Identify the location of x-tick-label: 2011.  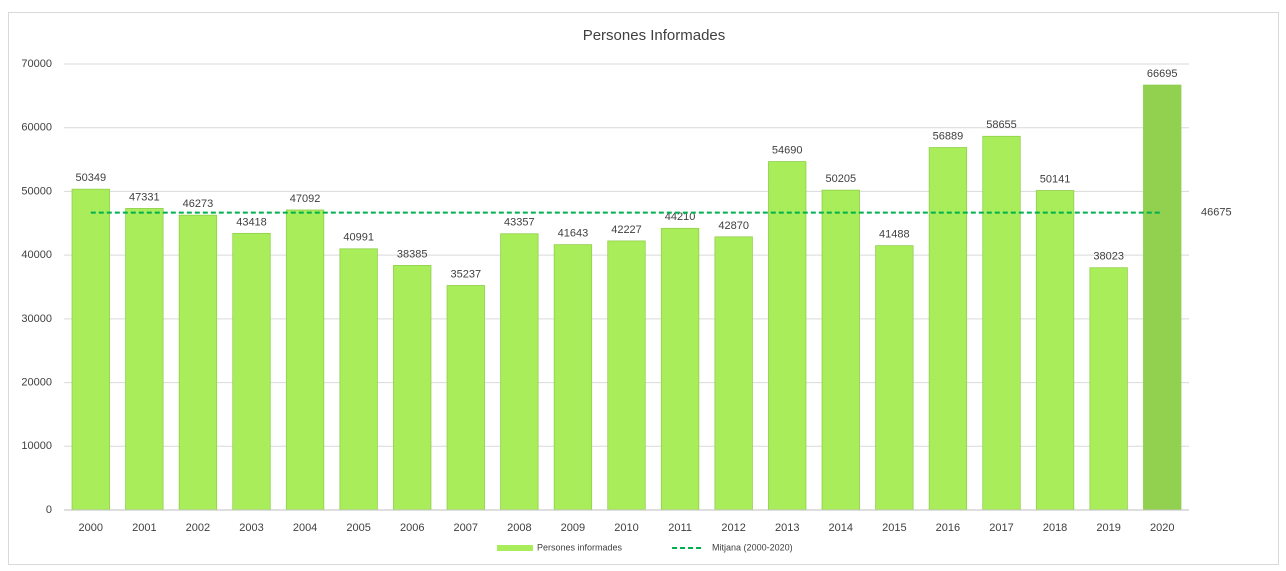
(680, 528).